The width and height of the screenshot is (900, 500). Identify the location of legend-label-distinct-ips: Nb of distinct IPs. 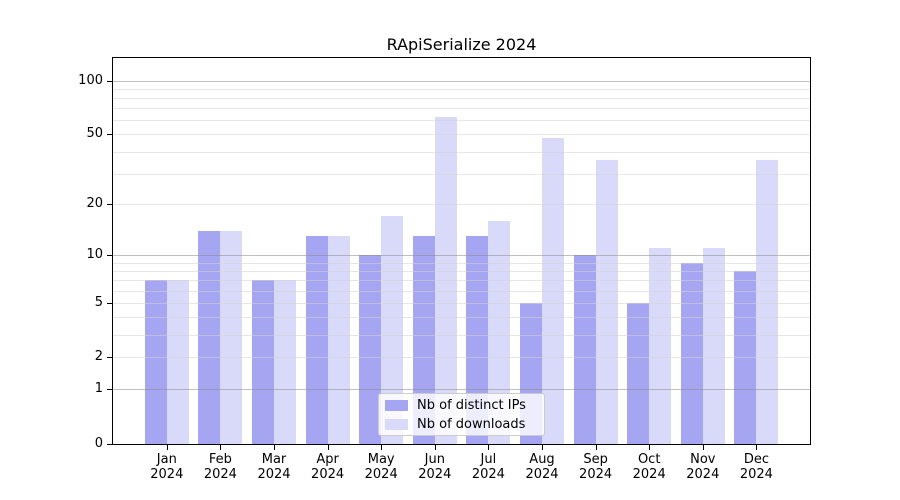
(471, 405).